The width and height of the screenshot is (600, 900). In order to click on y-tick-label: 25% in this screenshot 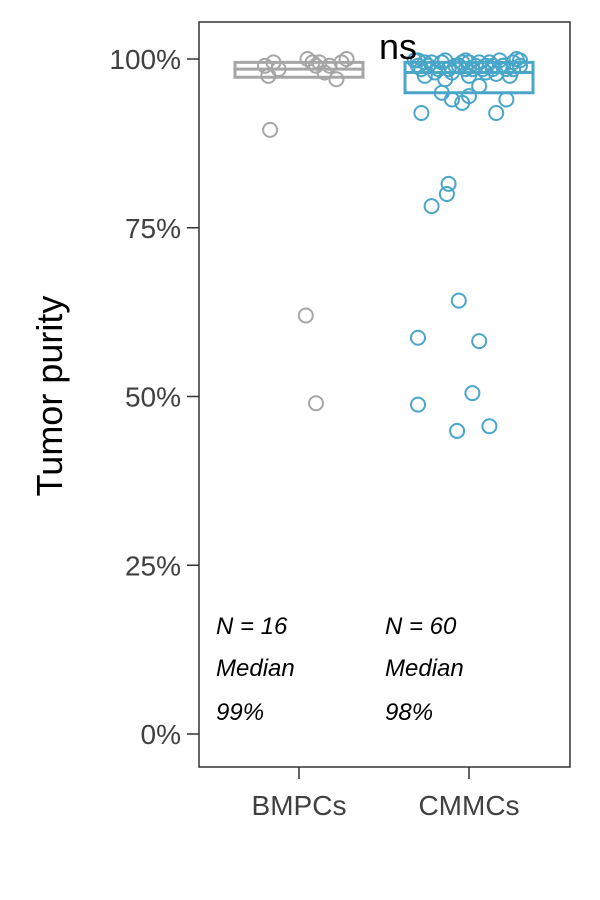, I will do `click(153, 565)`.